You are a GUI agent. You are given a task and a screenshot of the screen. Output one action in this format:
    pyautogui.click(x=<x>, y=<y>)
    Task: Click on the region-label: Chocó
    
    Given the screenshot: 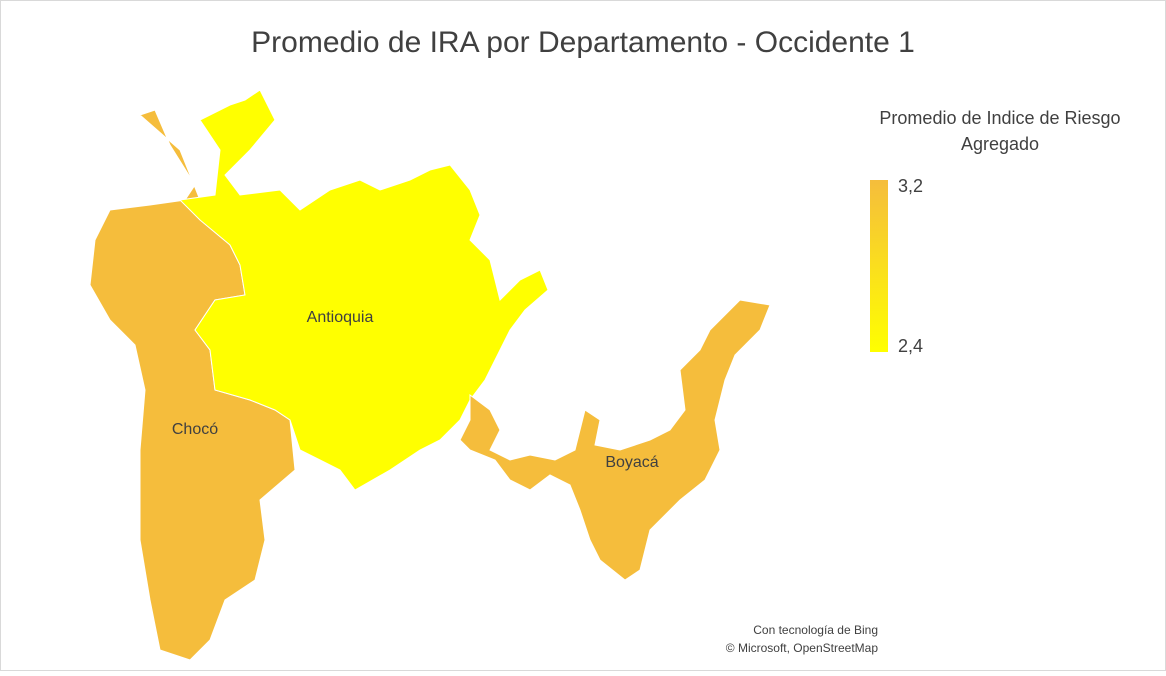 What is the action you would take?
    pyautogui.click(x=195, y=429)
    